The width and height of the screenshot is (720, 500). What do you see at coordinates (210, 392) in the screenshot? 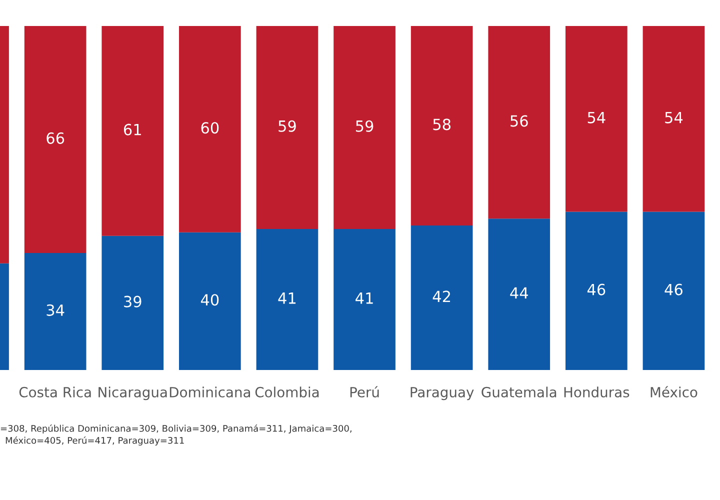
I see `x-tick-label: Dominicana` at bounding box center [210, 392].